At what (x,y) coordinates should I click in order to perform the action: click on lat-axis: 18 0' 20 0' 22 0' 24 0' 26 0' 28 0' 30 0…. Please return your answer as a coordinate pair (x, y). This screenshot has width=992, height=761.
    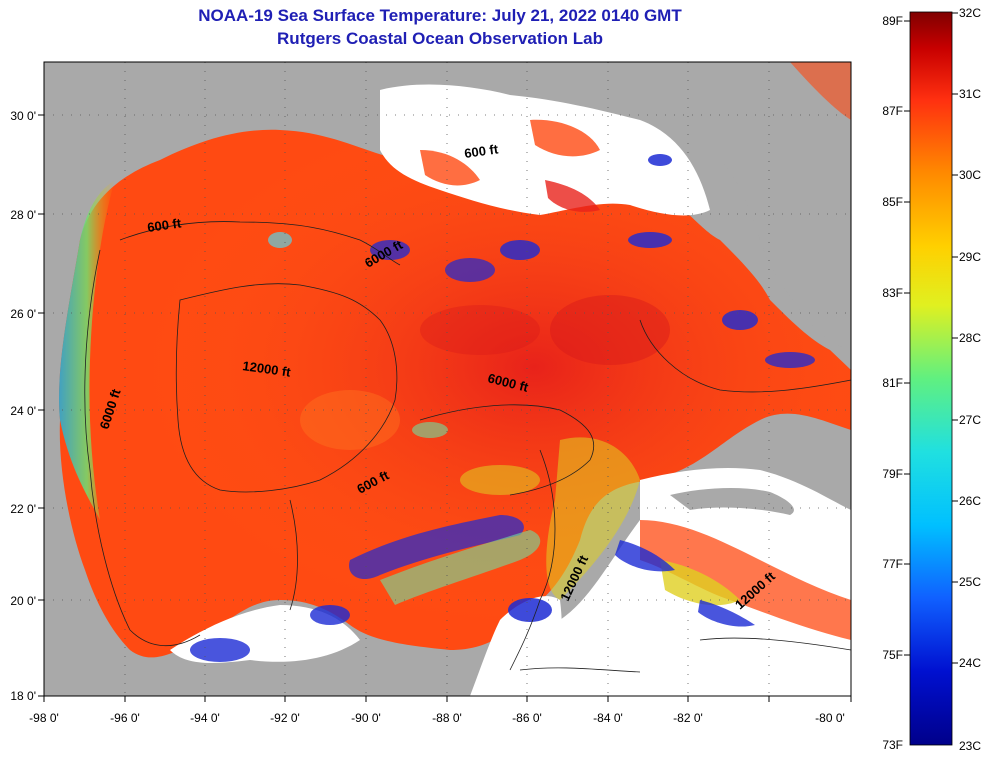
    Looking at the image, I should click on (23, 406).